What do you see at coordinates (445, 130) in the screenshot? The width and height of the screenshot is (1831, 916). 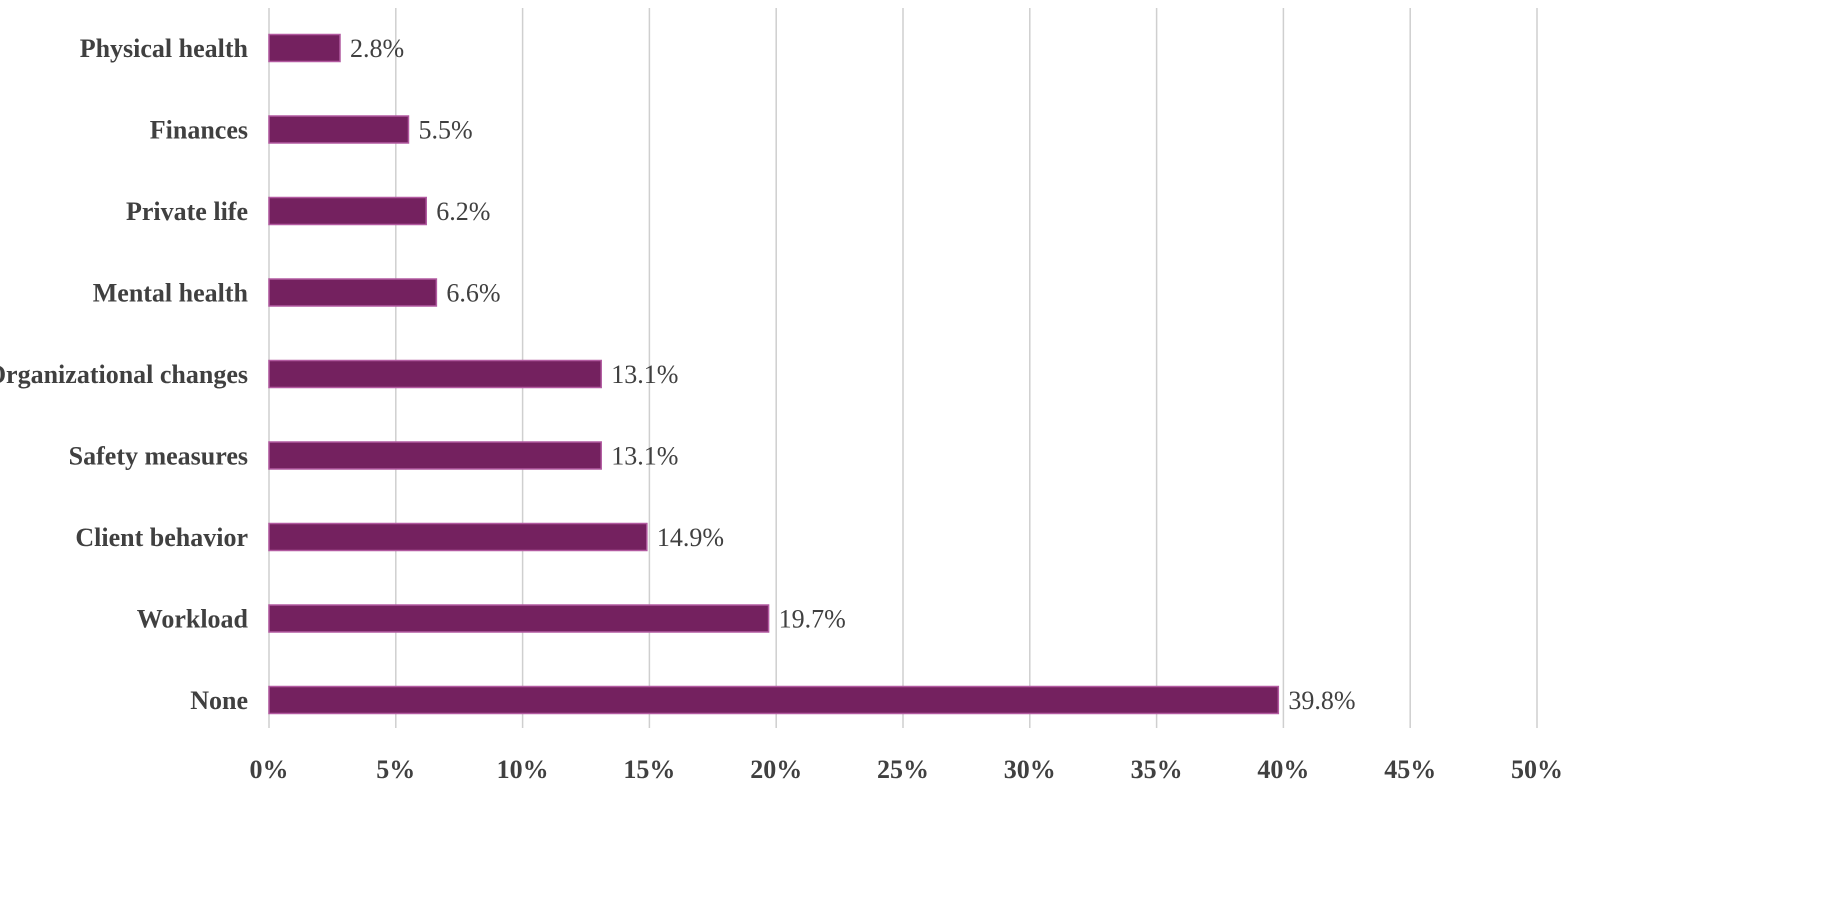 I see `data-label: 5.5%` at bounding box center [445, 130].